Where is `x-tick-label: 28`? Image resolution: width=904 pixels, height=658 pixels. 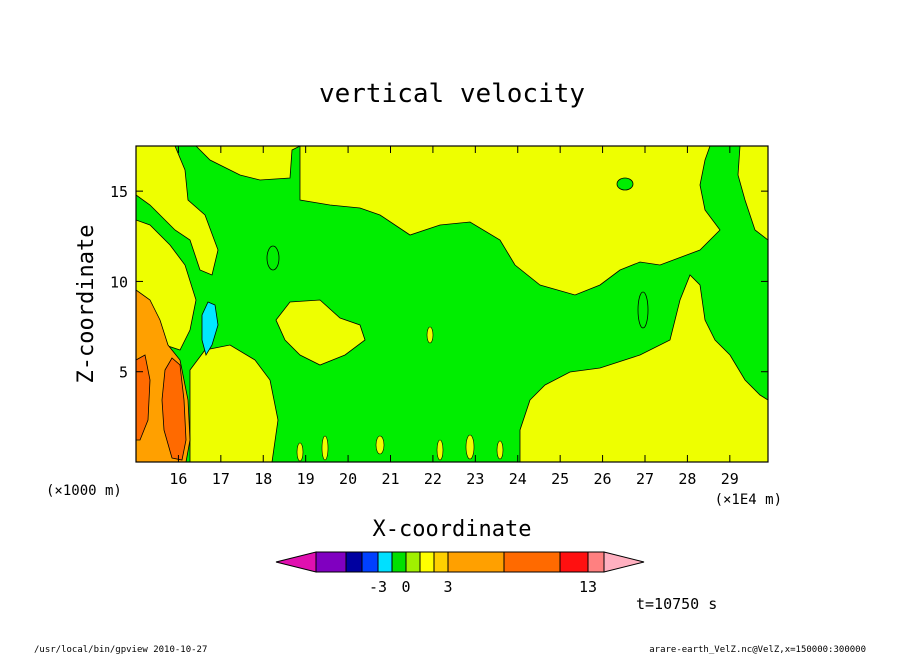
x-tick-label: 28 is located at coordinates (687, 479).